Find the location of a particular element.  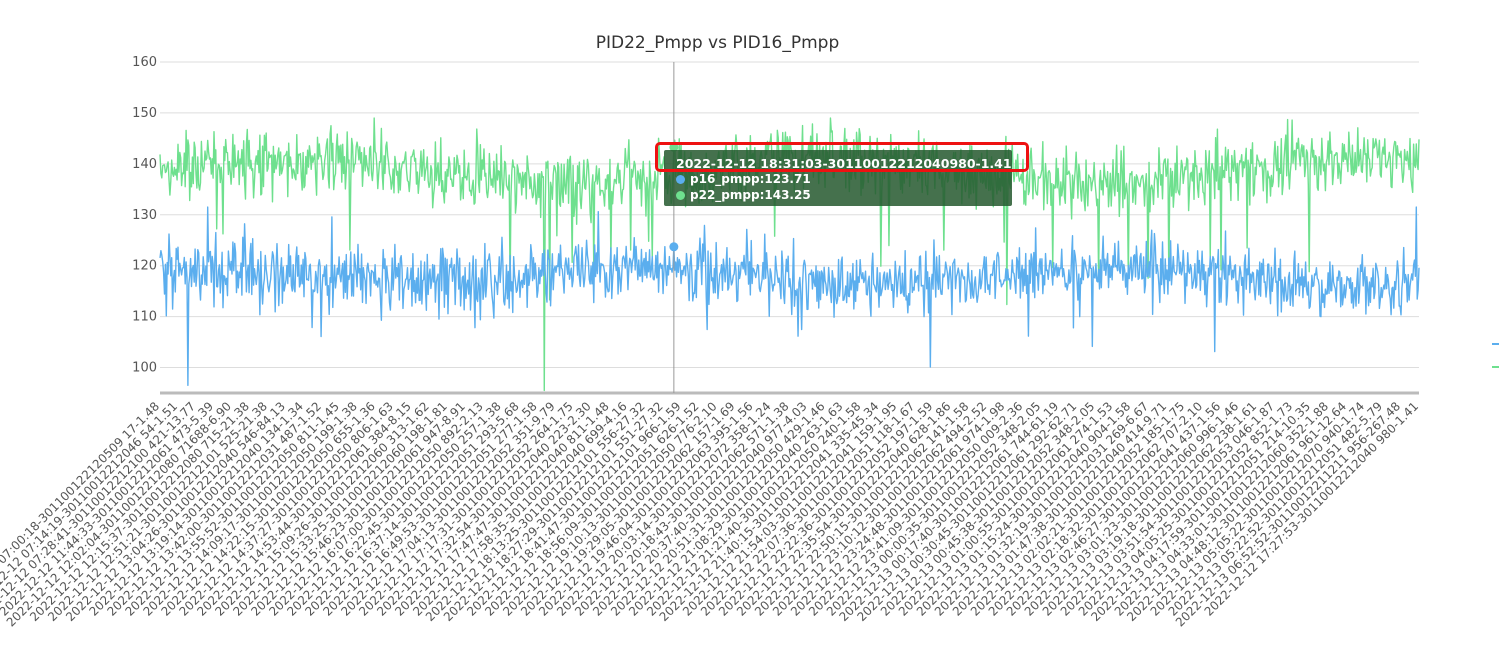

hover-crosshair is located at coordinates (674, 227).